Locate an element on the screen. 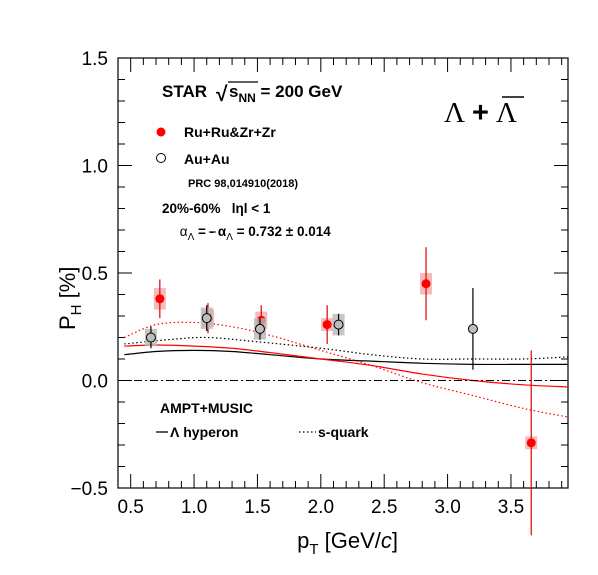 The image size is (598, 575). x-axis-unit-post: ] is located at coordinates (395, 540).